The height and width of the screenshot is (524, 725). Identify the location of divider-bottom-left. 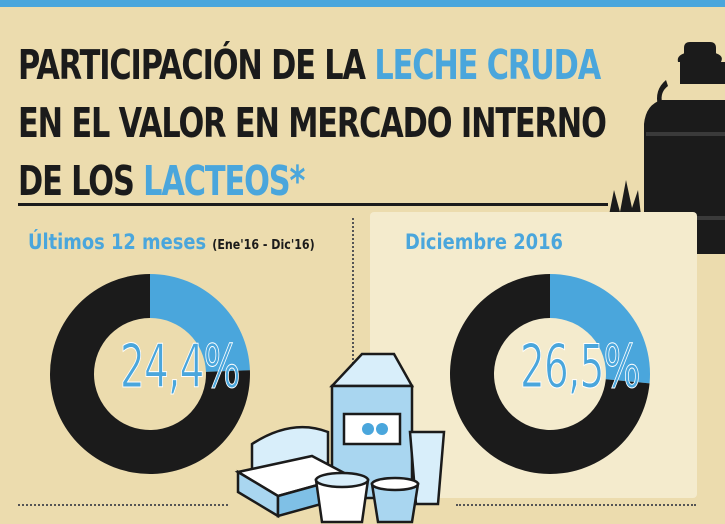
(123, 505).